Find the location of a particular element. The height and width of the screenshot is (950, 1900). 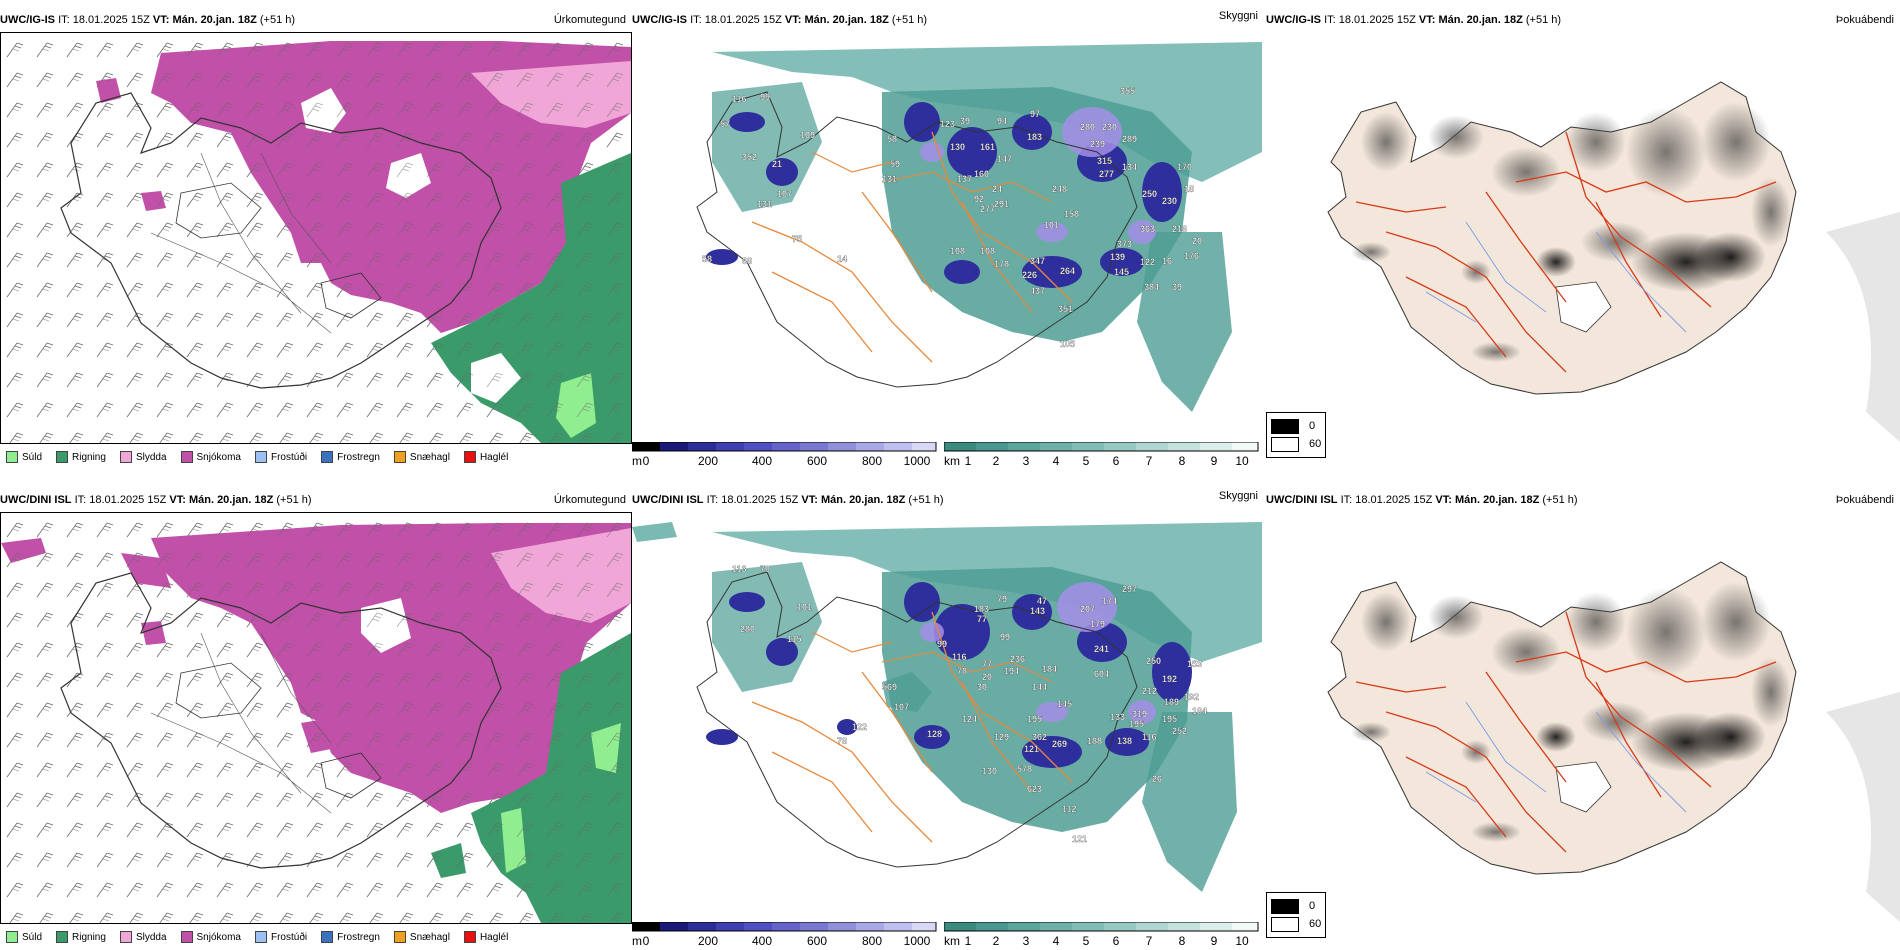

cloud-label: 623 is located at coordinates (1034, 789).